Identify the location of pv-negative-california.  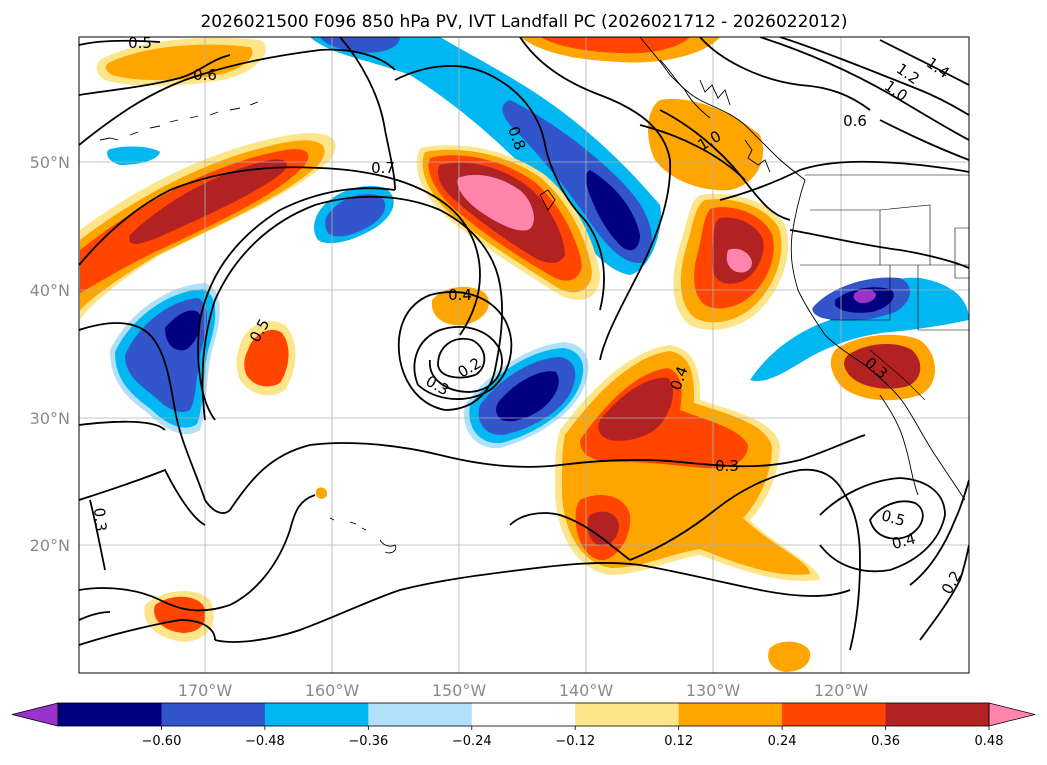
(859, 329).